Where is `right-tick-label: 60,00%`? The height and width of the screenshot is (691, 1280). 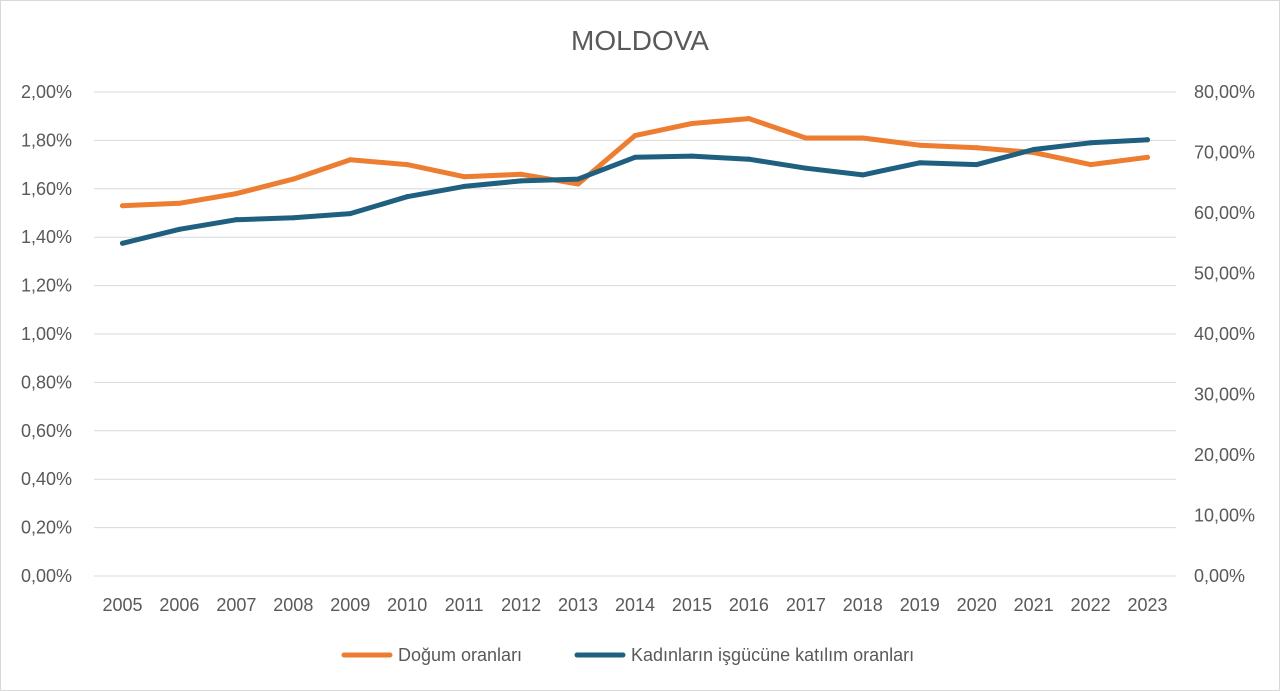 right-tick-label: 60,00% is located at coordinates (1224, 213).